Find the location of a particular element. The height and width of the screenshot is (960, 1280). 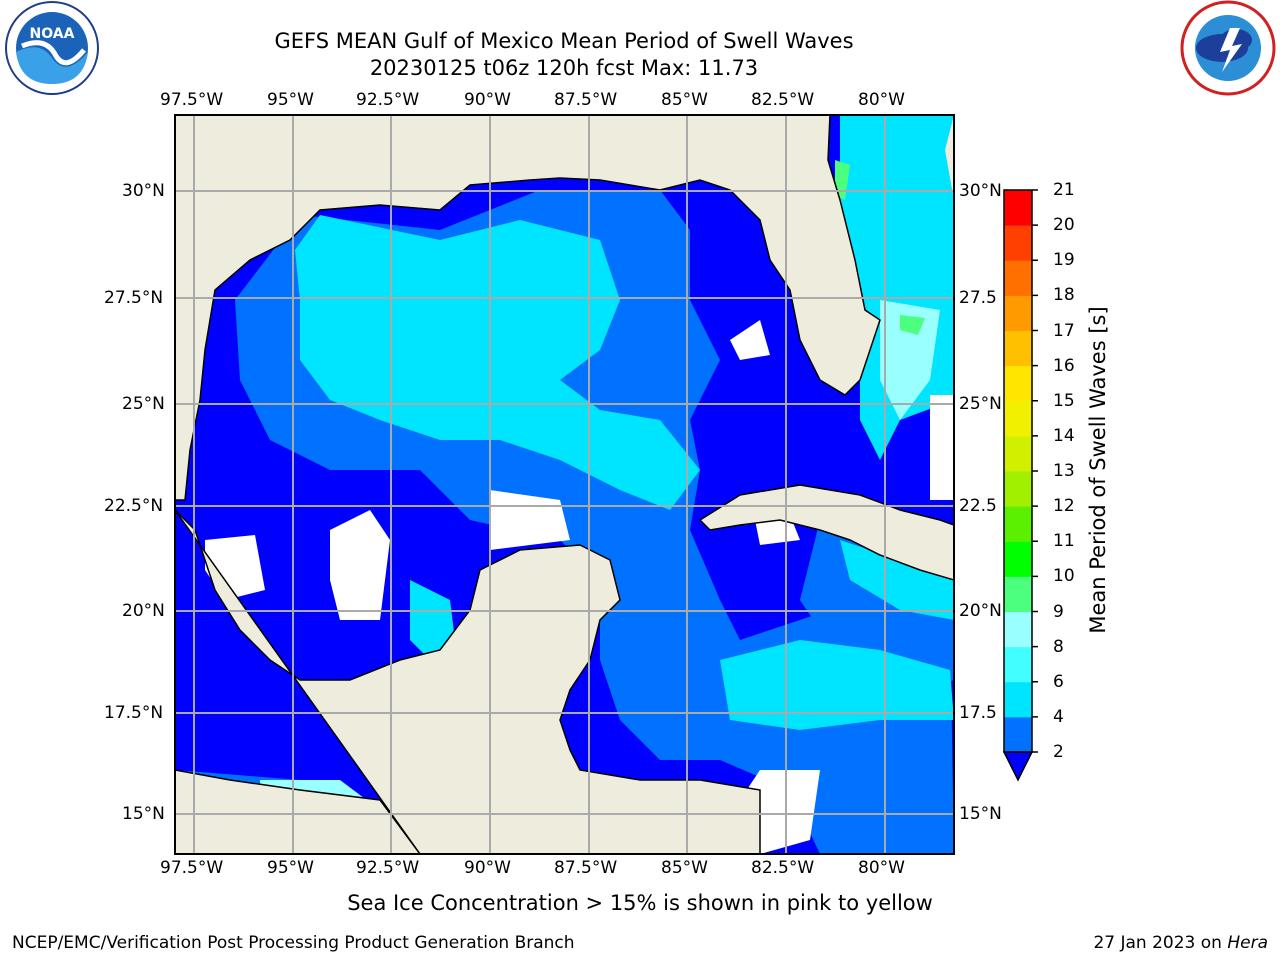

lon-label-top: 92.5°W is located at coordinates (388, 100).